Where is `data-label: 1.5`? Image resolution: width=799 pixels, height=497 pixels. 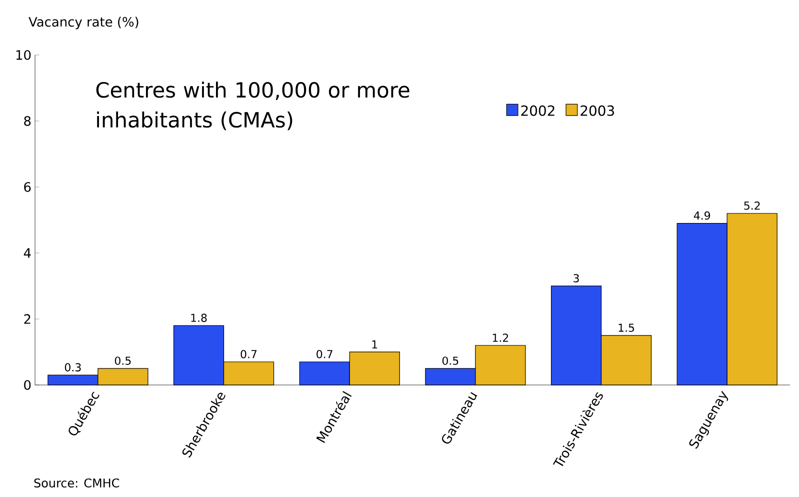 data-label: 1.5 is located at coordinates (626, 328).